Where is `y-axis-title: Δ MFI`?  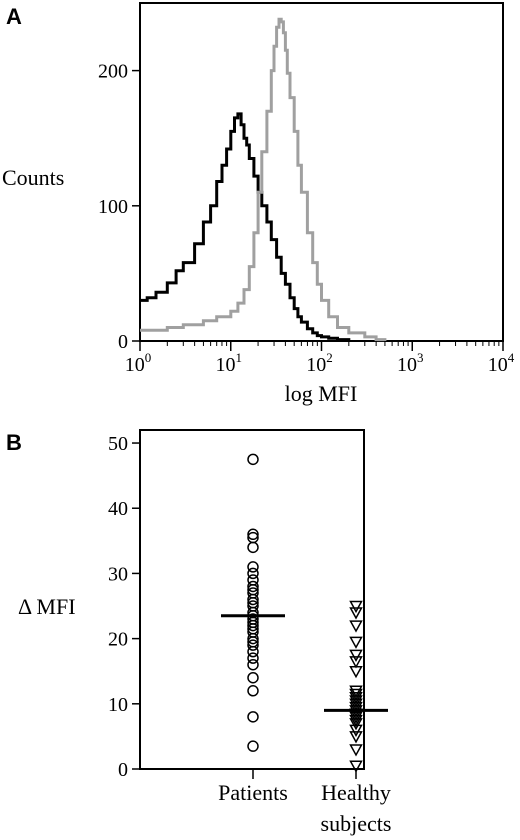
y-axis-title: Δ MFI is located at coordinates (47, 606).